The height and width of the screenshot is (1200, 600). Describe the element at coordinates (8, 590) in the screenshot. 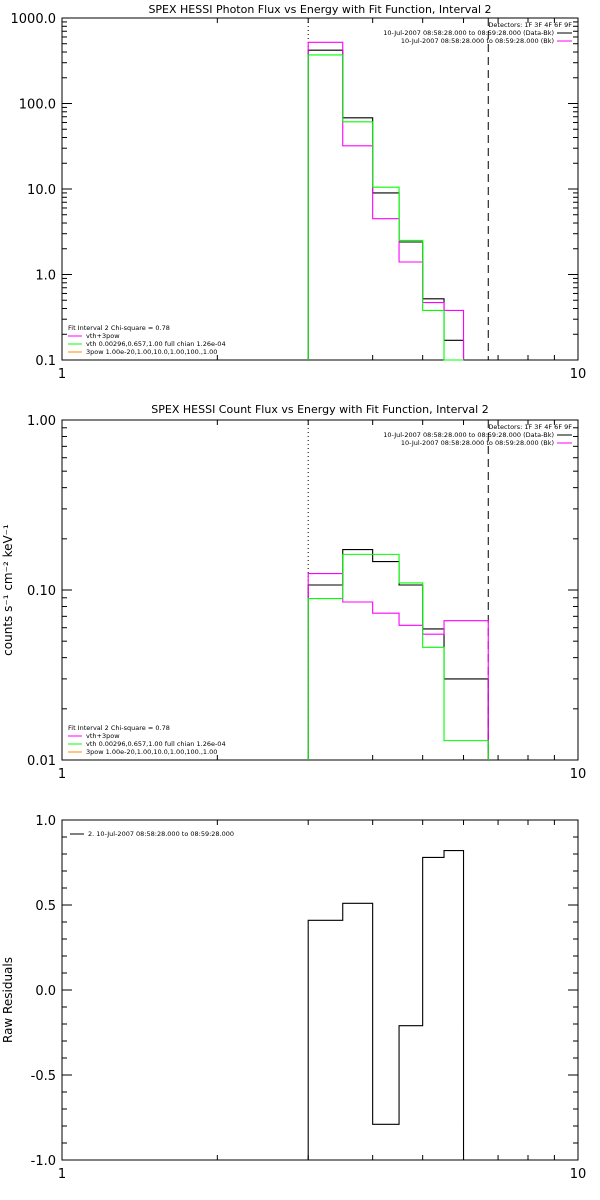

I see `y-axis-label: counts s⁻¹ cm⁻² keV⁻¹` at that location.